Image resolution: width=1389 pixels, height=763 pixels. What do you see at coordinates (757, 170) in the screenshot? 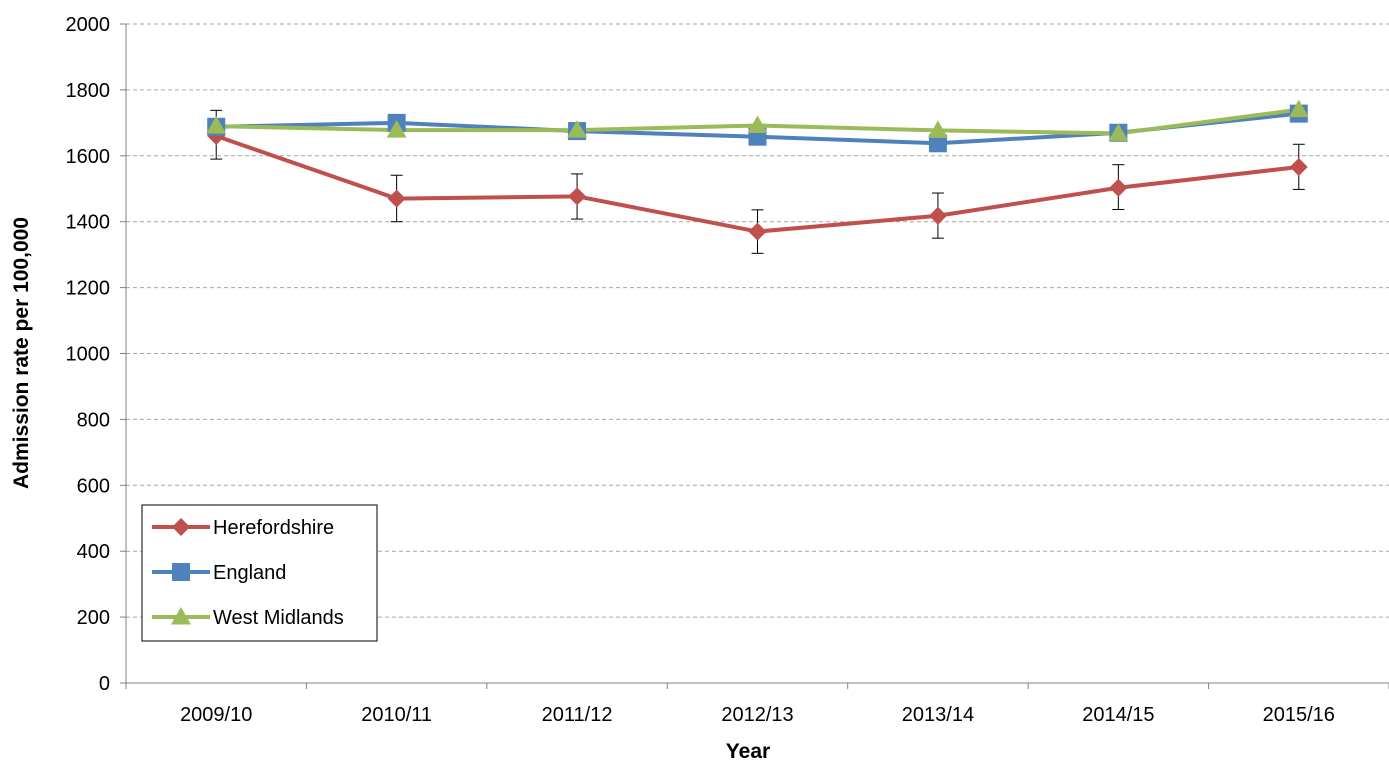
I see `series-markers` at bounding box center [757, 170].